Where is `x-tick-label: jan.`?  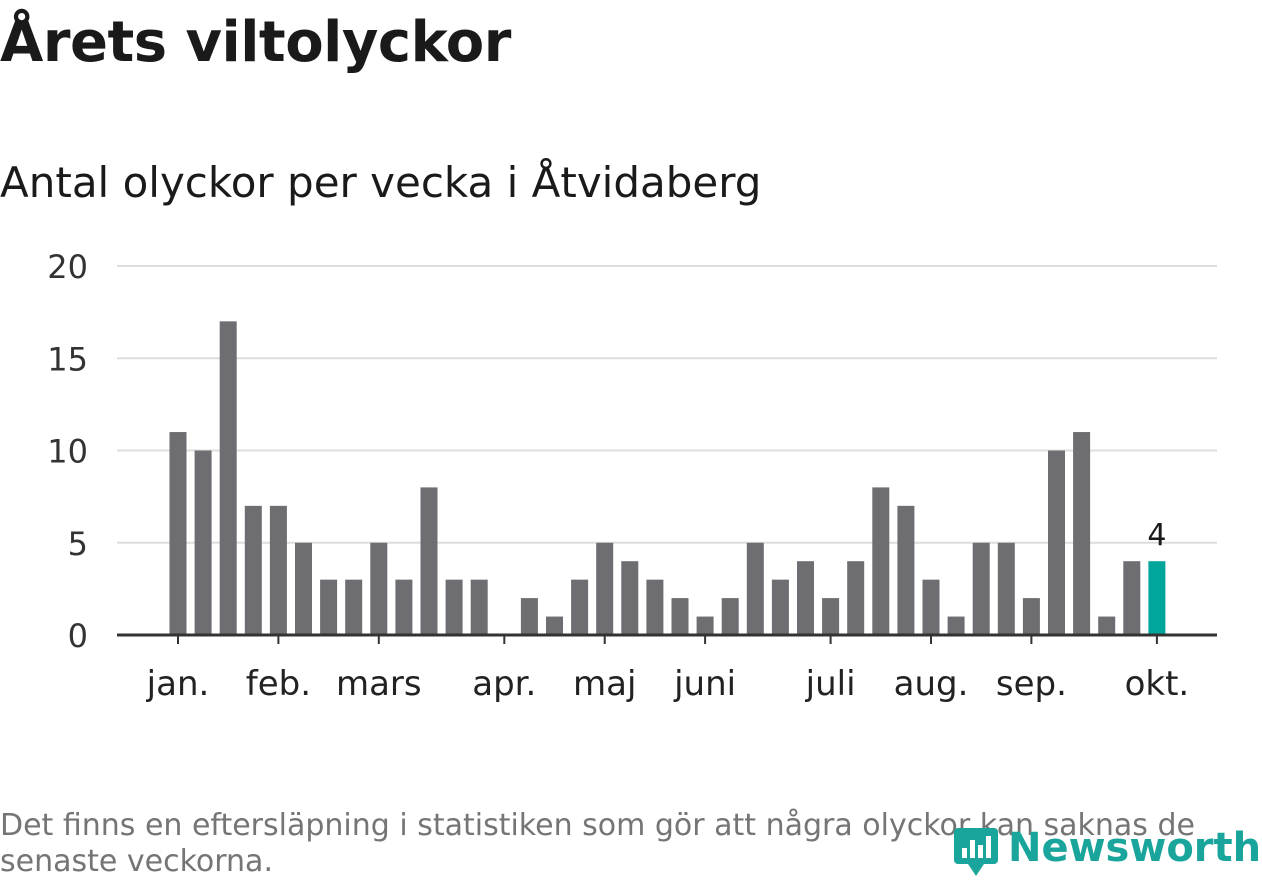 x-tick-label: jan. is located at coordinates (178, 684).